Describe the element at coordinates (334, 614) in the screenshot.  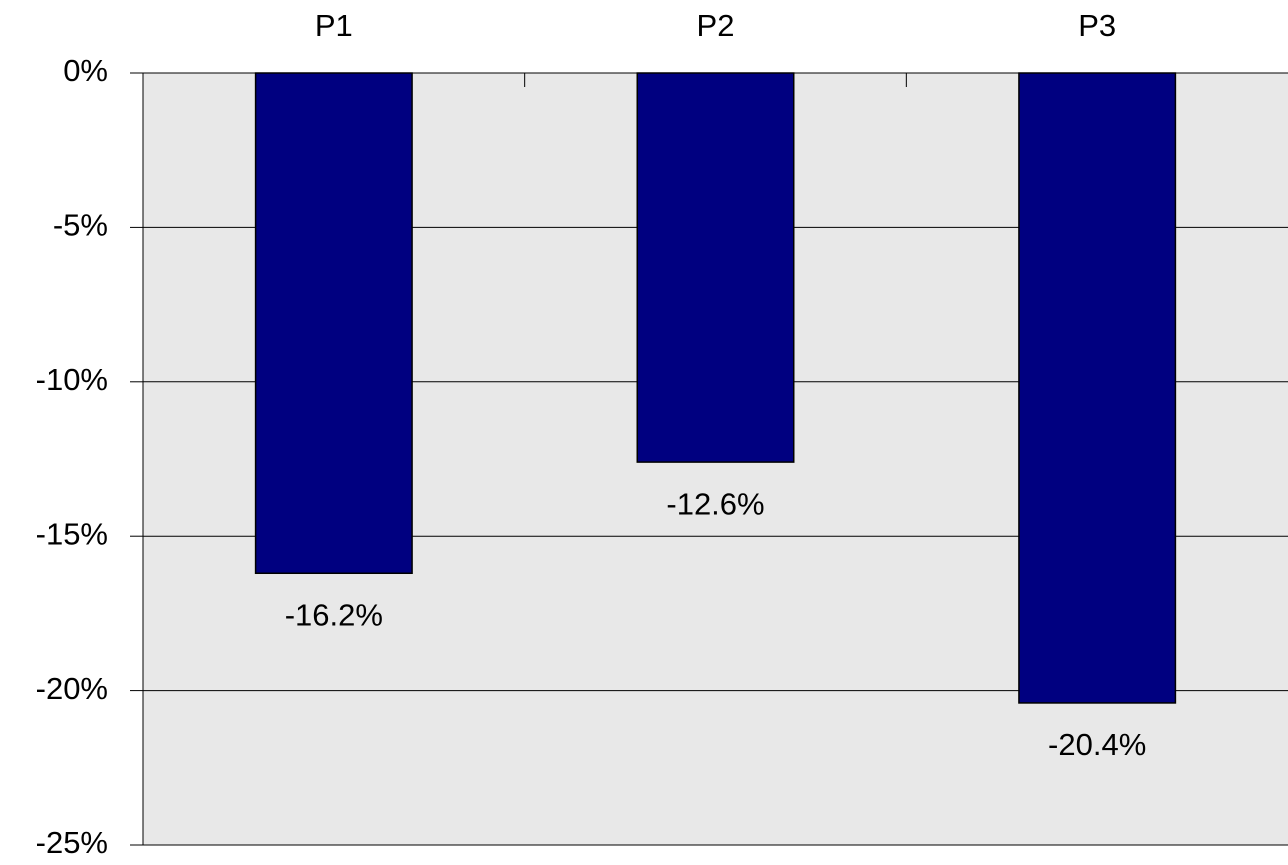
I see `data-label: -16.2%` at that location.